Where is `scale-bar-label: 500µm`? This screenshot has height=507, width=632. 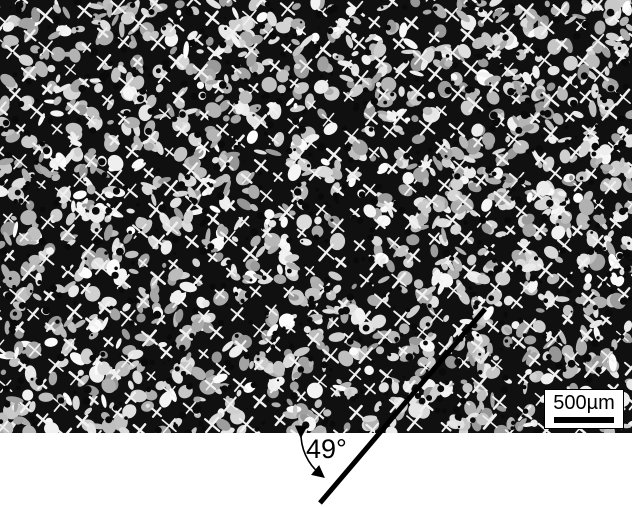
scale-bar-label: 500µm is located at coordinates (584, 403).